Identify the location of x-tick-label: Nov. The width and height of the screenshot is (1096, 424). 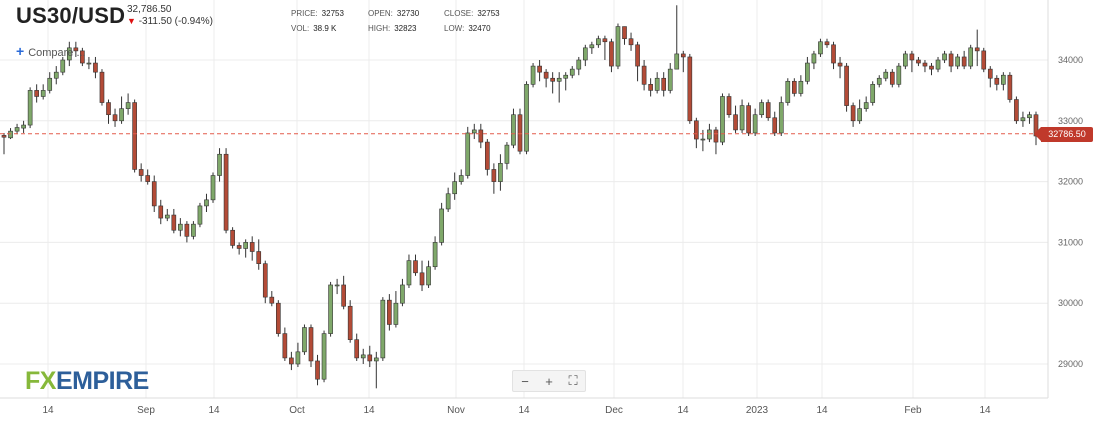
(456, 410).